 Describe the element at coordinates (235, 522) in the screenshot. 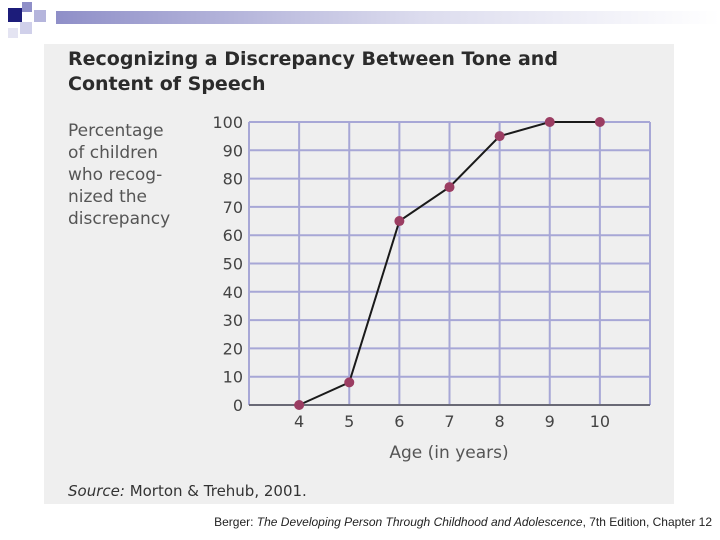

I see `footer-prefix: Berger:` at that location.